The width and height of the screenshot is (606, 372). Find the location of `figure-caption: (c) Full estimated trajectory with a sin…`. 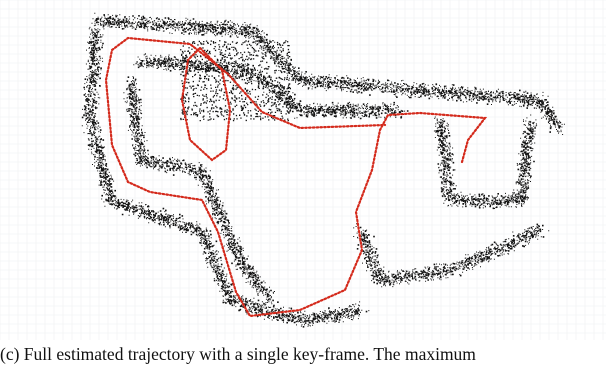

figure-caption: (c) Full estimated trajectory with a sin… is located at coordinates (238, 354).